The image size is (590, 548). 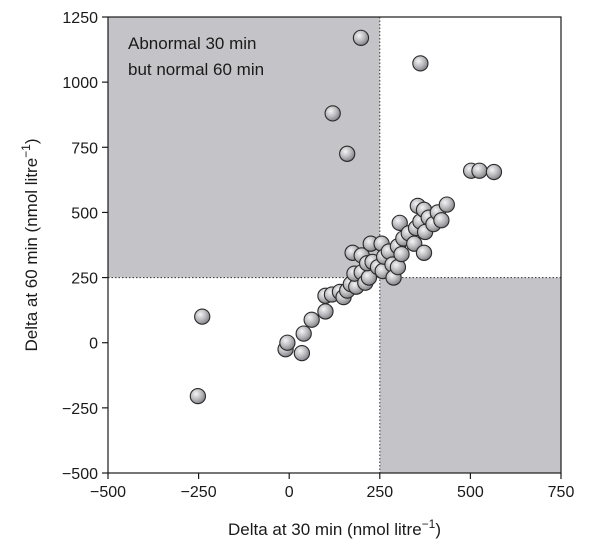 I want to click on x-tick-label: 250, so click(x=379, y=492).